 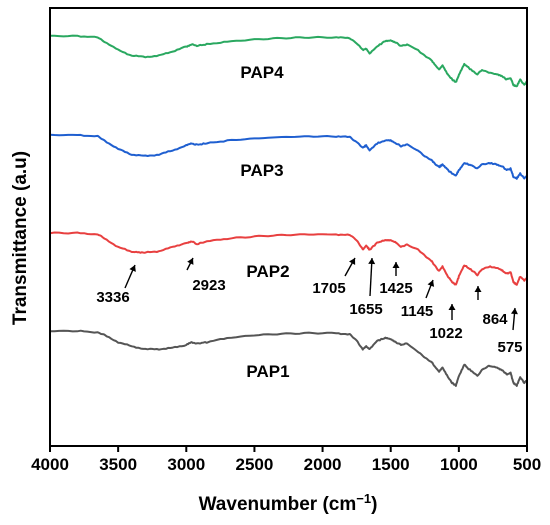 What do you see at coordinates (365, 309) in the screenshot?
I see `peak-annotation-label: 1655` at bounding box center [365, 309].